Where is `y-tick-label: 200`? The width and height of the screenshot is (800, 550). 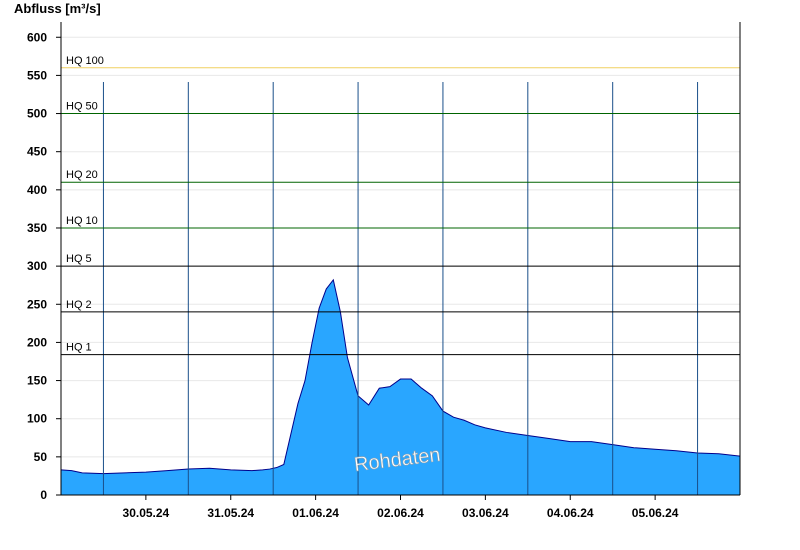
y-tick-label: 200 is located at coordinates (37, 342).